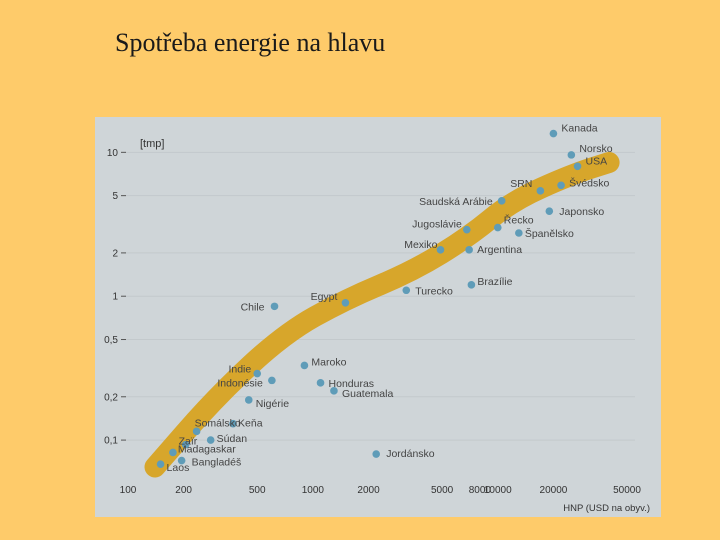 The image size is (720, 540). What do you see at coordinates (434, 291) in the screenshot?
I see `point-label-turecko: Turecko` at bounding box center [434, 291].